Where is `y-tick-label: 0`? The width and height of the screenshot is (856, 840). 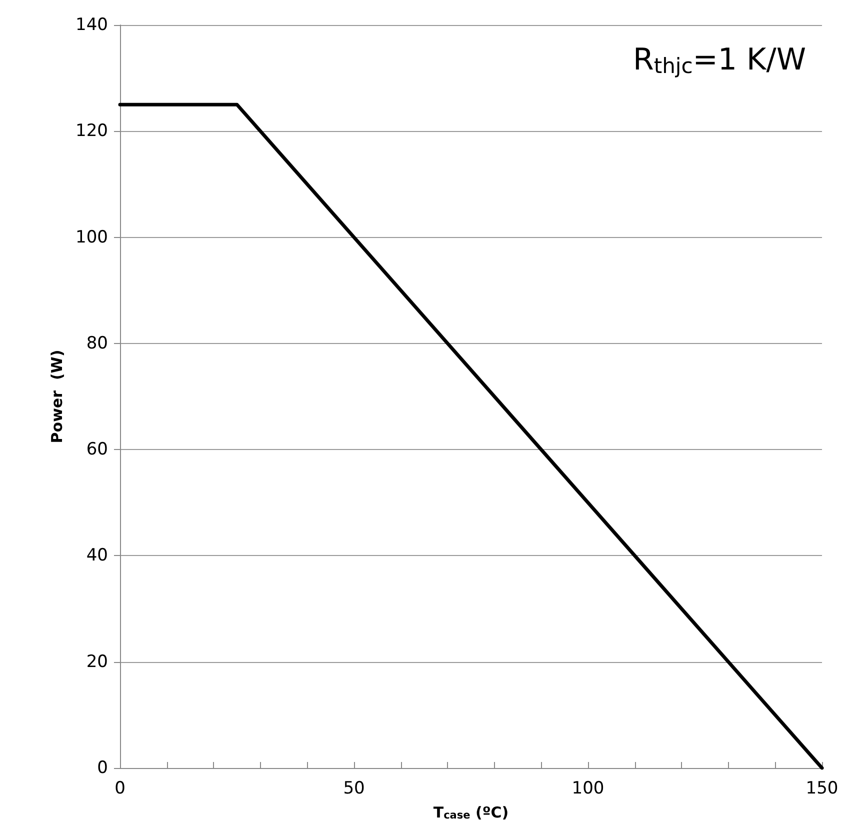 y-tick-label: 0 is located at coordinates (102, 768).